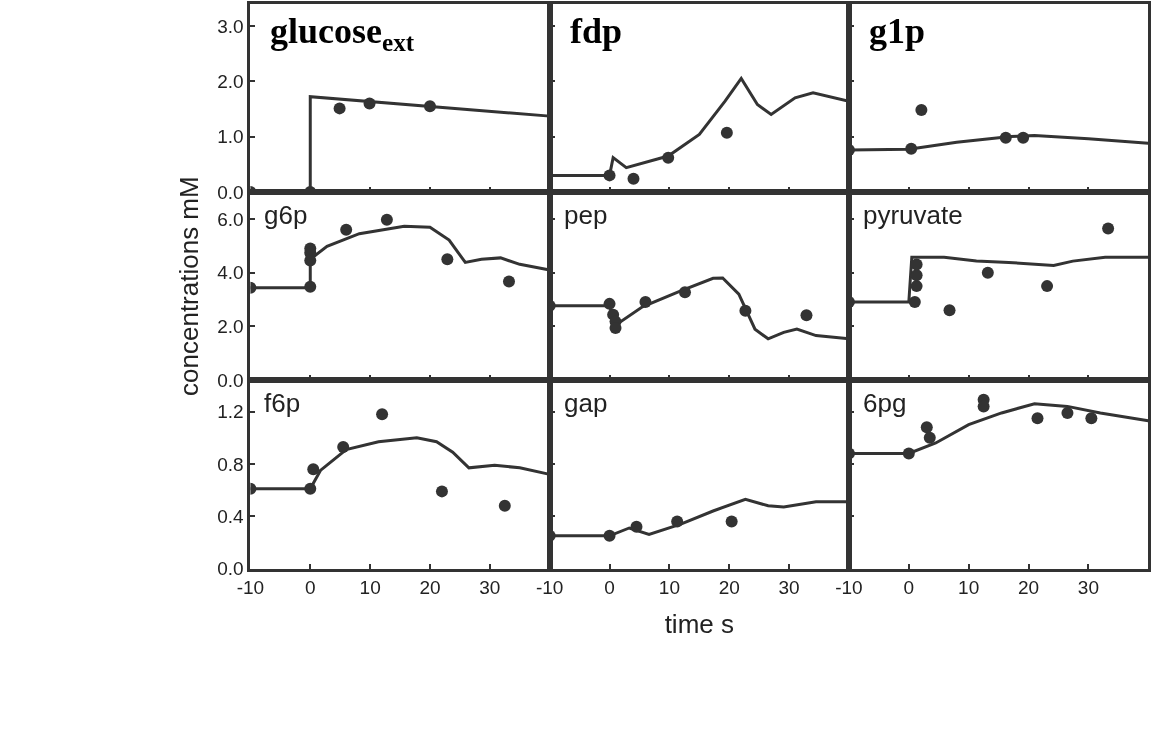  What do you see at coordinates (188, 286) in the screenshot?
I see `y-axis-title: concentrations mM` at bounding box center [188, 286].